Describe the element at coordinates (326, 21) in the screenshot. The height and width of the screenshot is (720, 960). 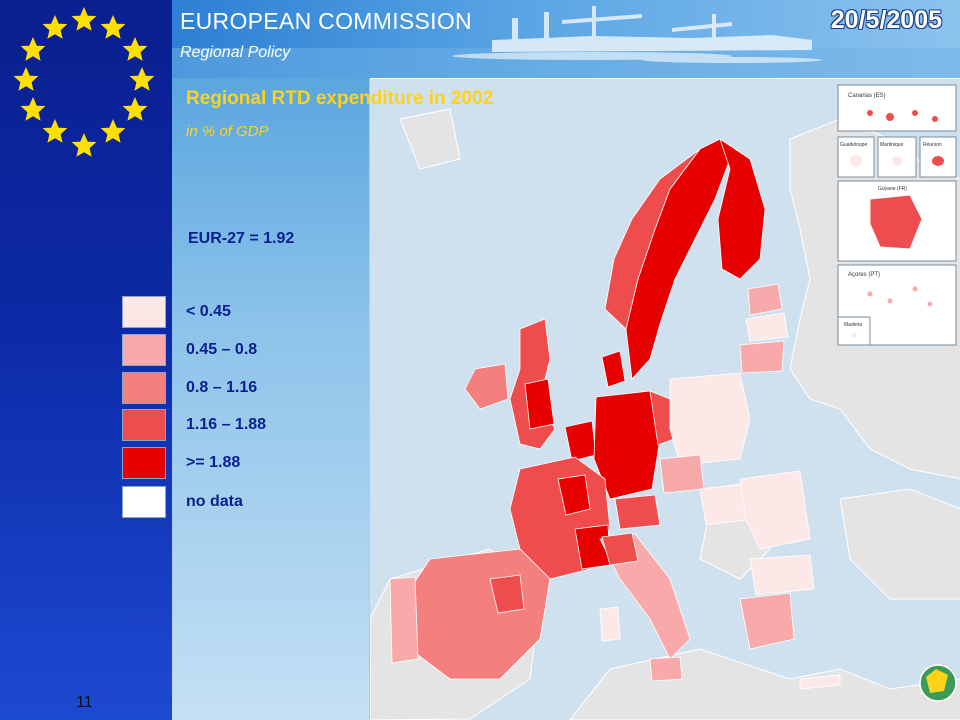
I see `organization-title: EUROPEAN COMMISSION` at that location.